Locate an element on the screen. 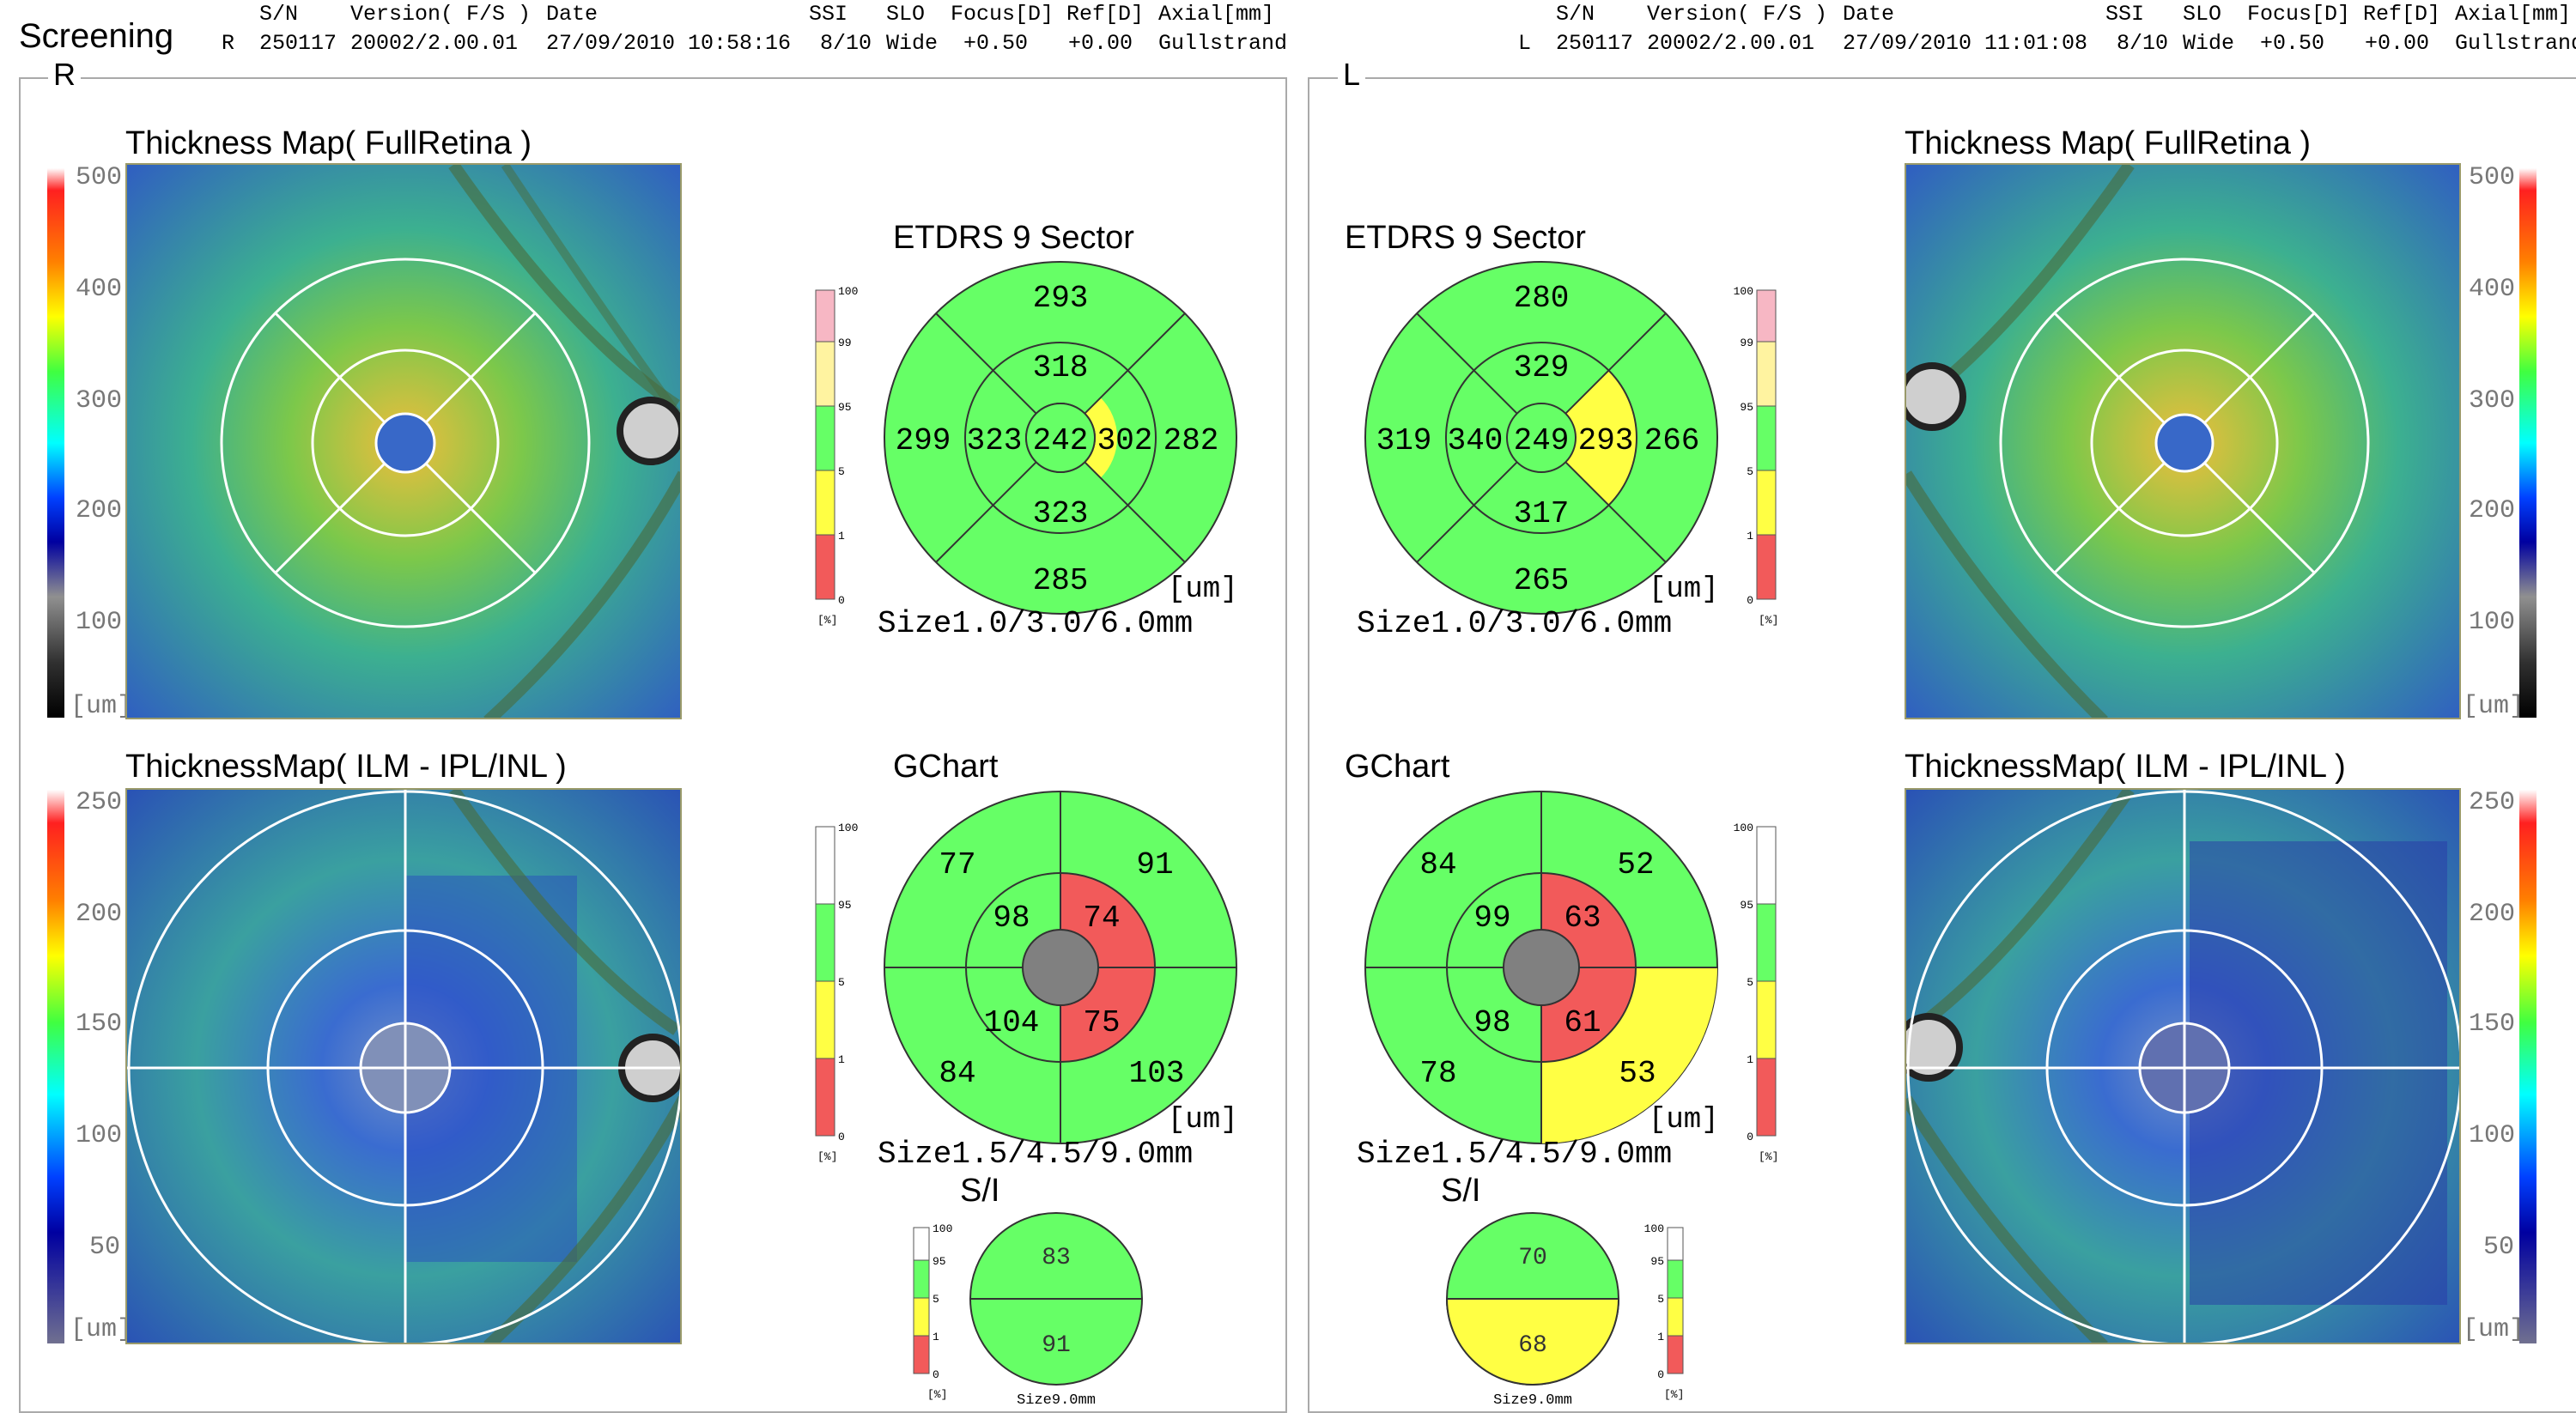 The width and height of the screenshot is (2576, 1413). gchart-sn-out: 91 is located at coordinates (1155, 864).